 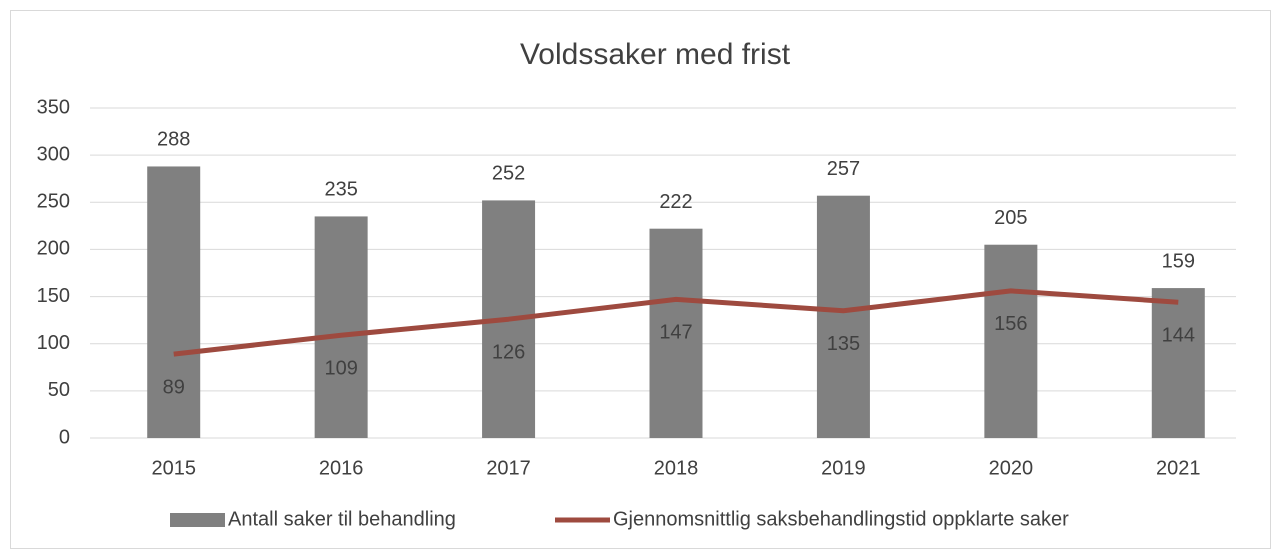 I want to click on data-label: 205, so click(x=1010, y=218).